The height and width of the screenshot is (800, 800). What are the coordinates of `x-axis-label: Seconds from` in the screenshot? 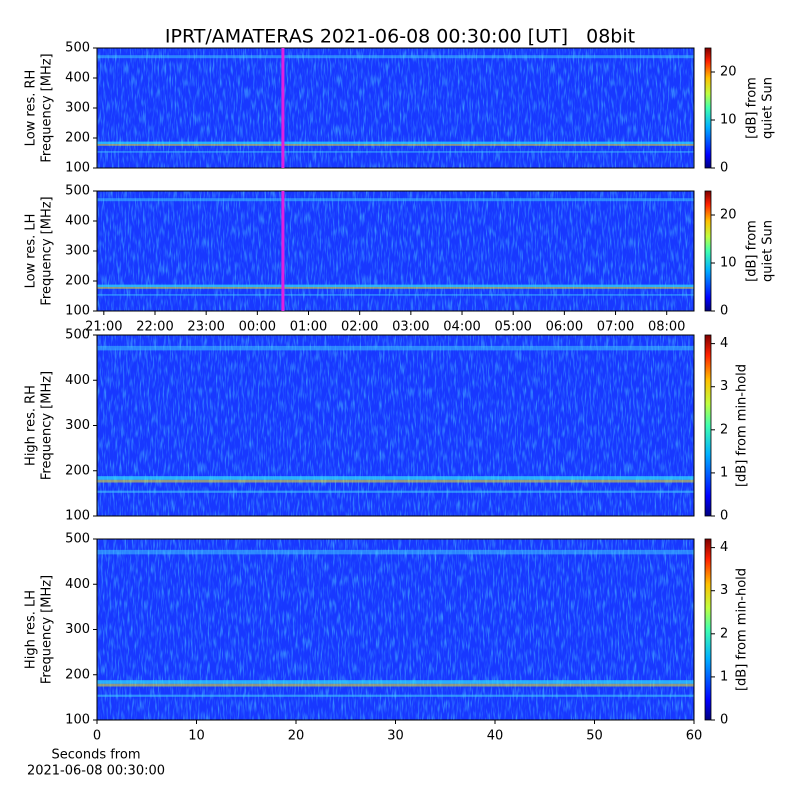 It's located at (95, 755).